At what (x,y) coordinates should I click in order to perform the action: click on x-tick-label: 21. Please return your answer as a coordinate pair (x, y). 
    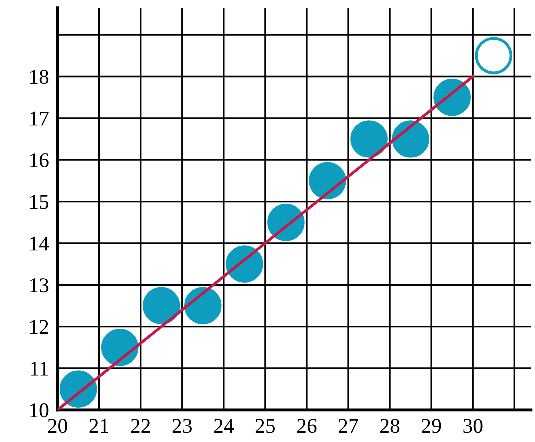
    Looking at the image, I should click on (99, 426).